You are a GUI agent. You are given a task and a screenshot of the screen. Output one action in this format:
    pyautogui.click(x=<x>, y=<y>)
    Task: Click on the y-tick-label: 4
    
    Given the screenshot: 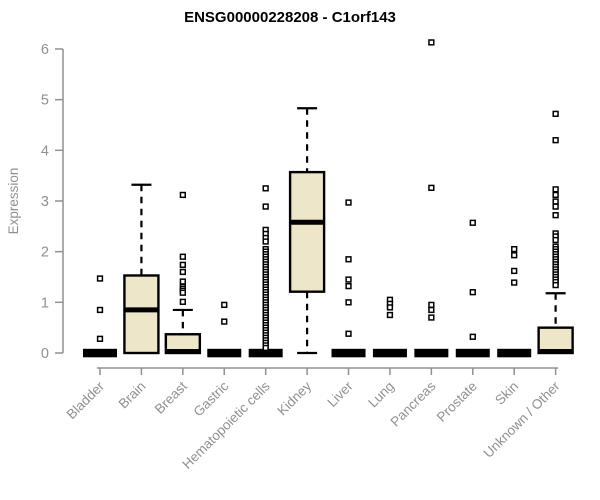 What is the action you would take?
    pyautogui.click(x=45, y=151)
    